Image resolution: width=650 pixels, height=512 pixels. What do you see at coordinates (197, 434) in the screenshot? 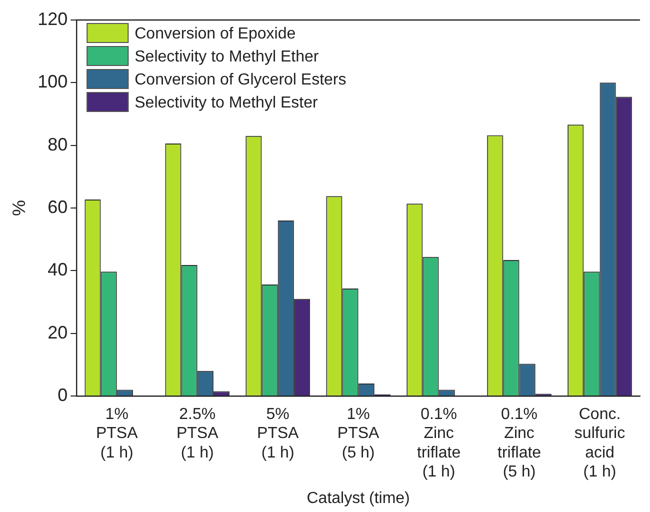
I see `x-tick-label: 2.5% PTSA (1 h)` at bounding box center [197, 434].